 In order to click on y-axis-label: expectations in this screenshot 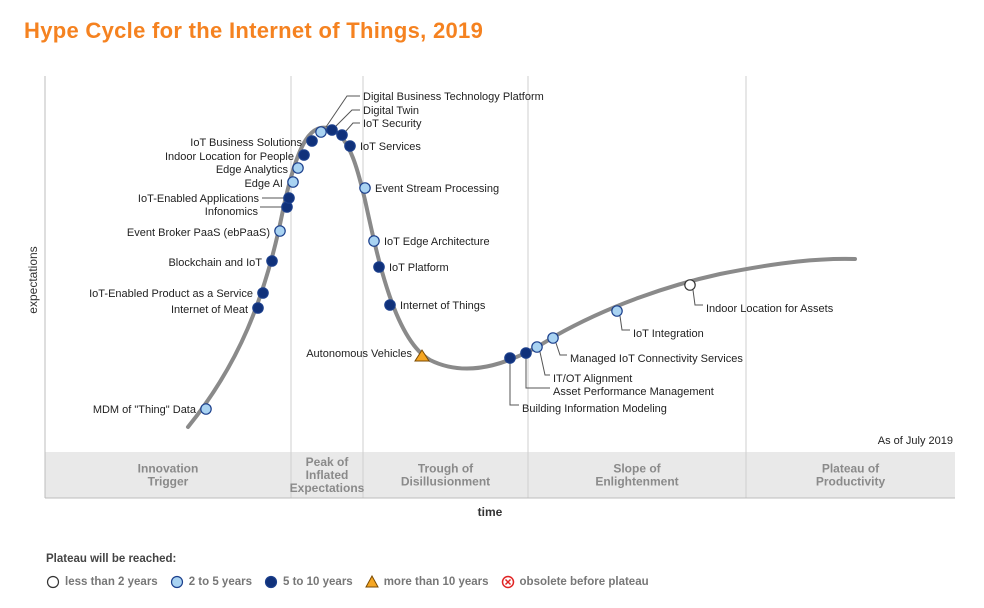, I will do `click(33, 279)`.